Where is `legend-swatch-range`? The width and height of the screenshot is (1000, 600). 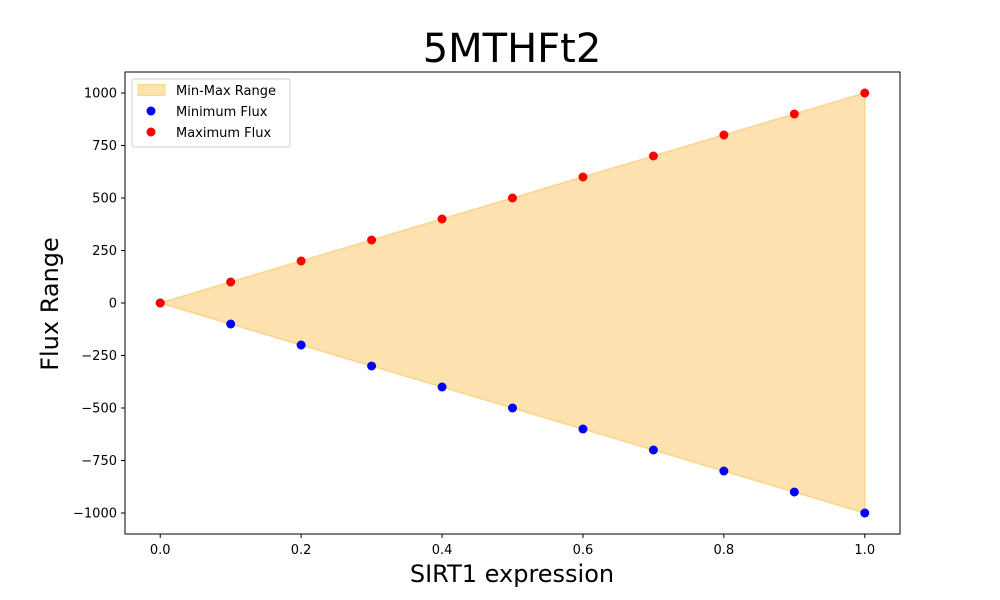 legend-swatch-range is located at coordinates (151, 90).